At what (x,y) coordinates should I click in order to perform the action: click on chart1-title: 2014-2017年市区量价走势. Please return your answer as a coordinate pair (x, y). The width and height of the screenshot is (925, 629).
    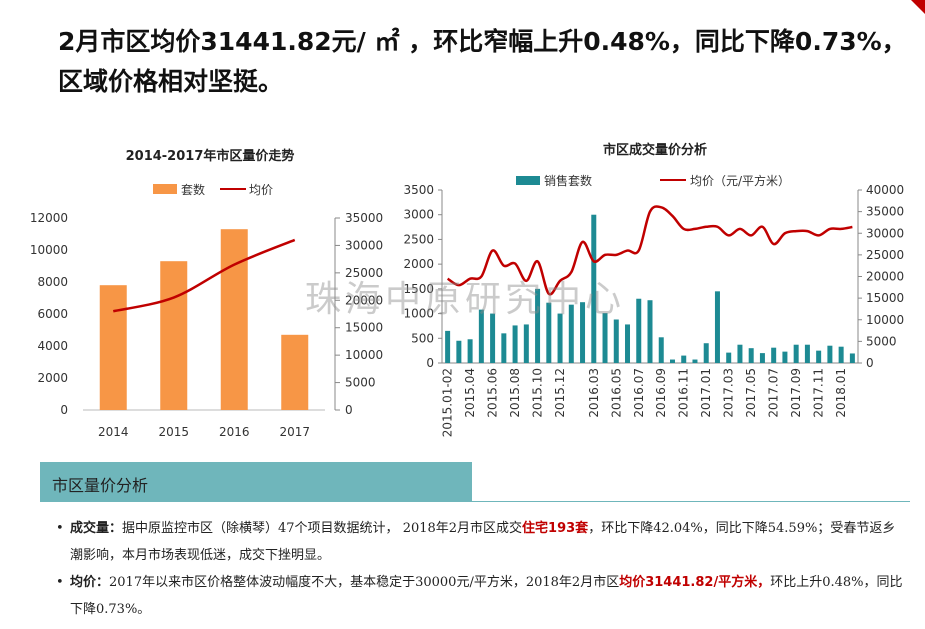
    Looking at the image, I should click on (210, 156).